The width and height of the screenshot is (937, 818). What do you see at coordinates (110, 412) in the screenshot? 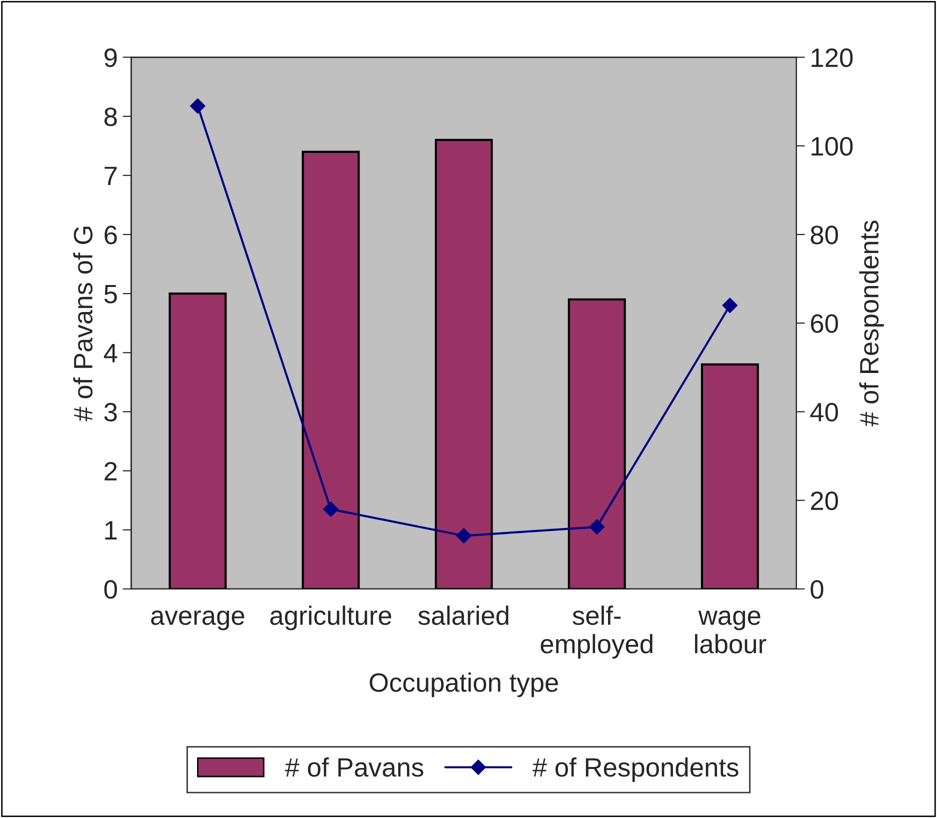
I see `y-tick-label: 3` at bounding box center [110, 412].